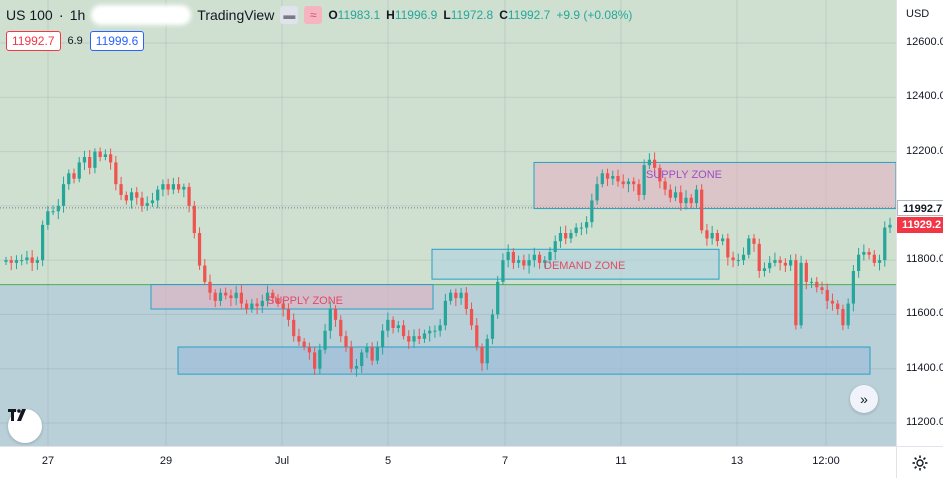 This screenshot has height=478, width=943. What do you see at coordinates (289, 15) in the screenshot?
I see `hide-legend-icon: ▬` at bounding box center [289, 15].